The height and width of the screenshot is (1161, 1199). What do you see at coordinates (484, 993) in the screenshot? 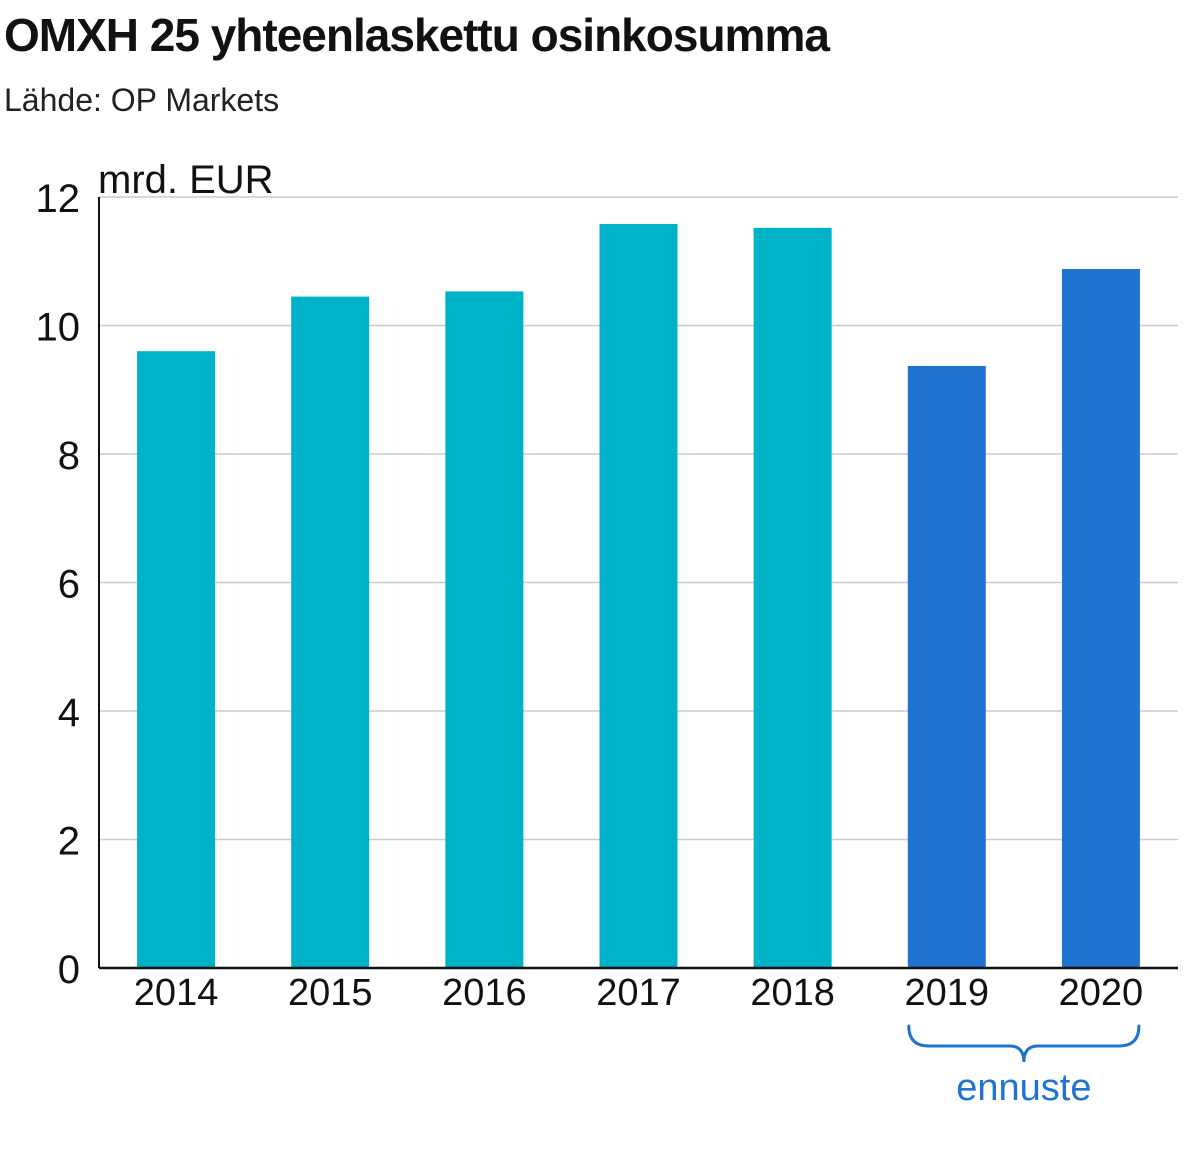
I see `x-tick-label: 2016` at bounding box center [484, 993].